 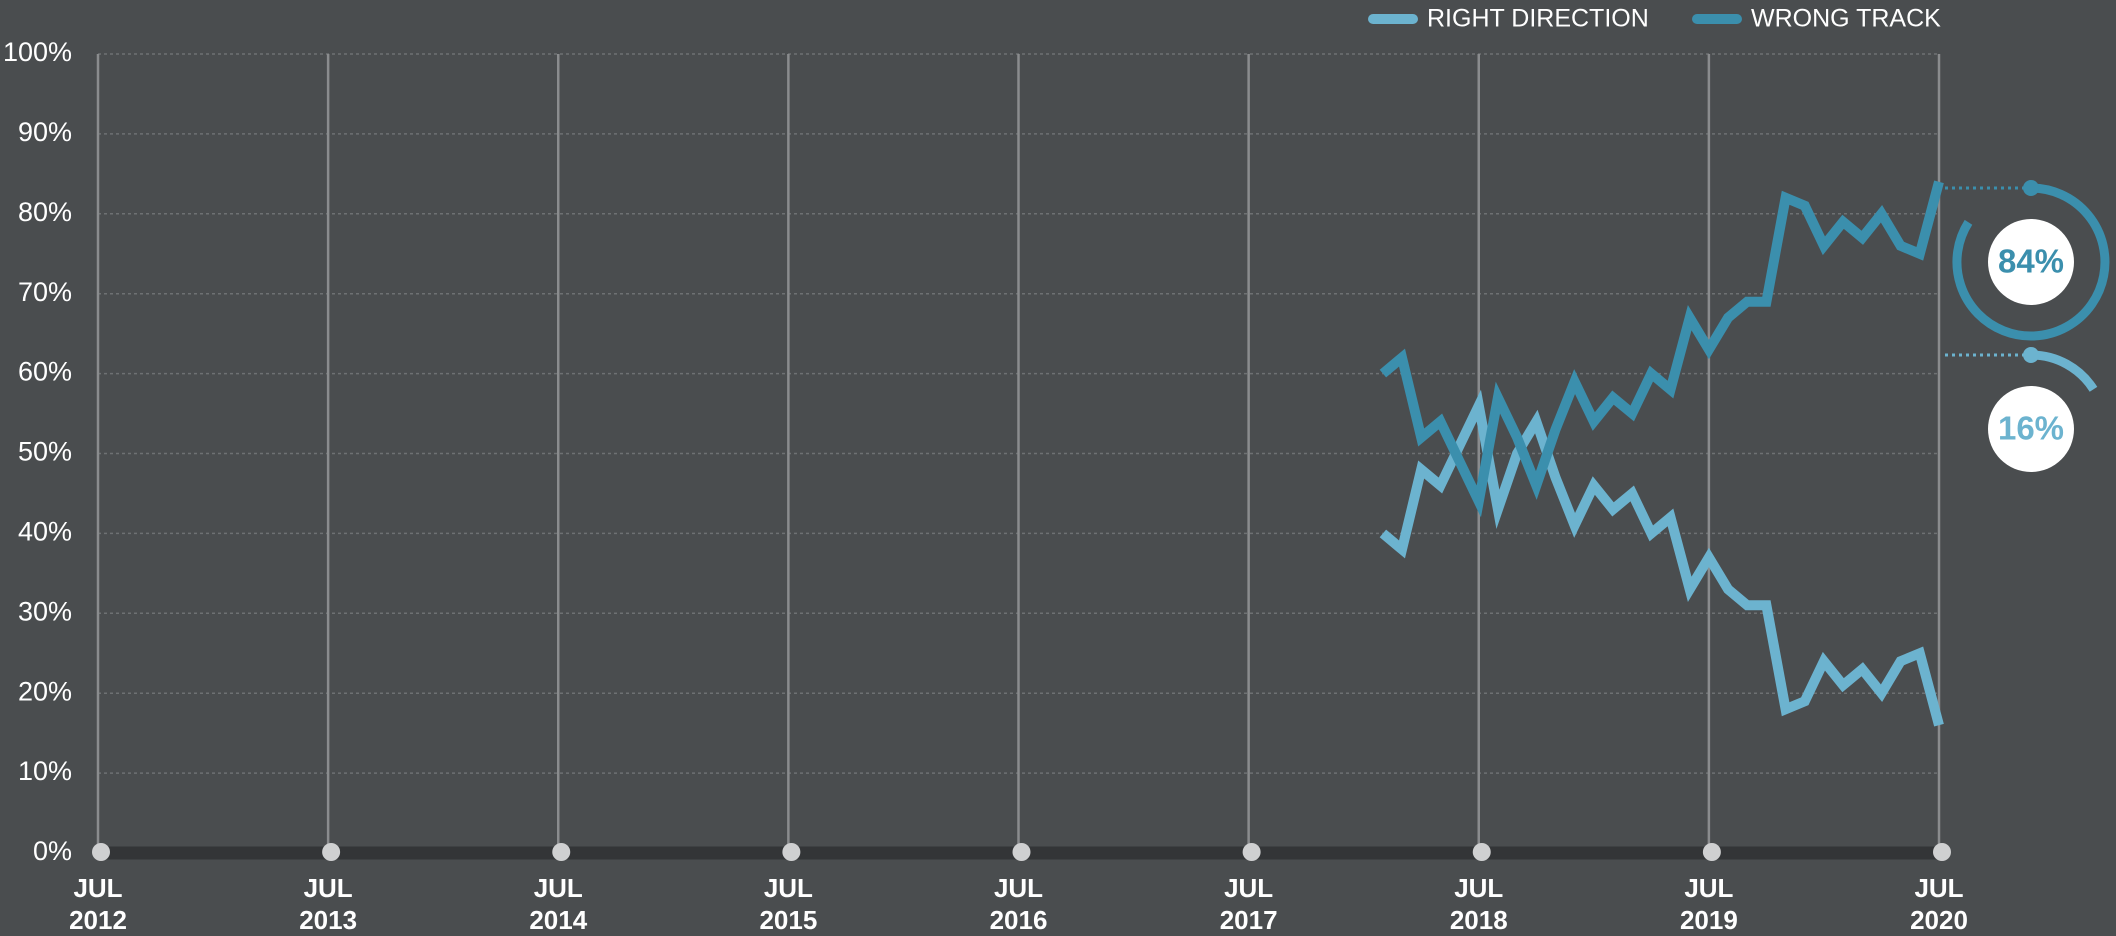 I want to click on x-tick-label: JUL 2013, so click(x=328, y=904).